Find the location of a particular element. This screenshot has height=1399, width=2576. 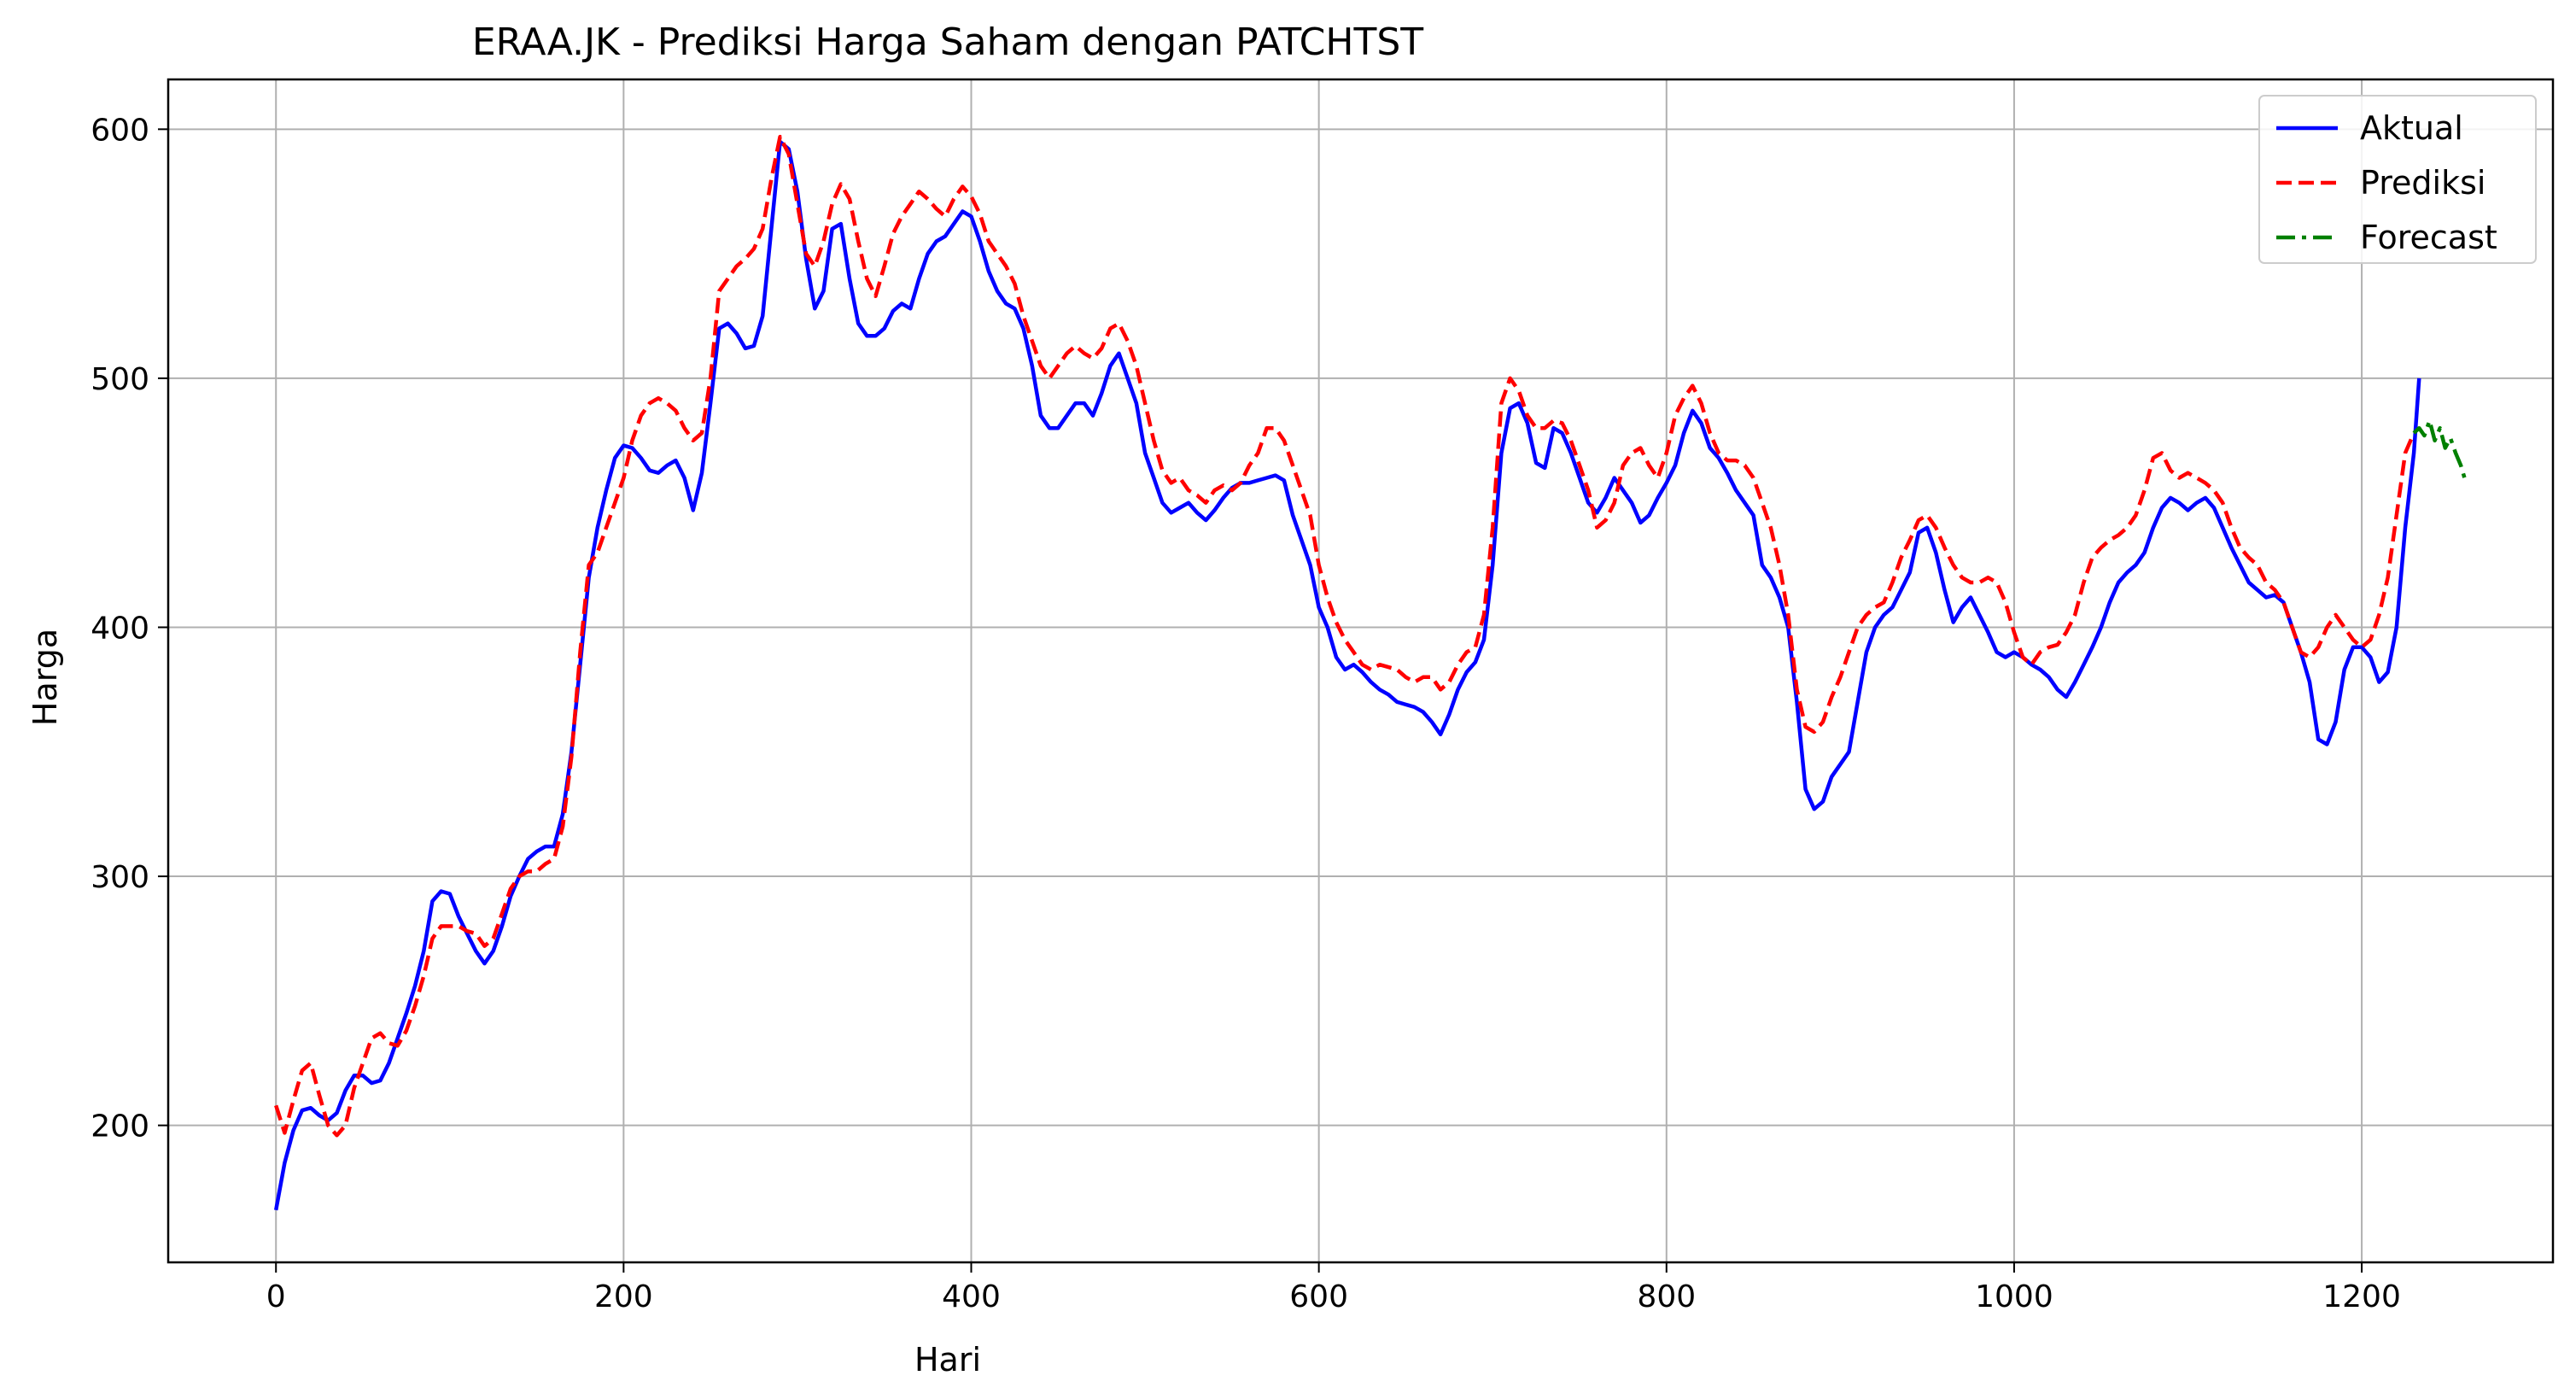

y-tick-label: 600 is located at coordinates (120, 130).